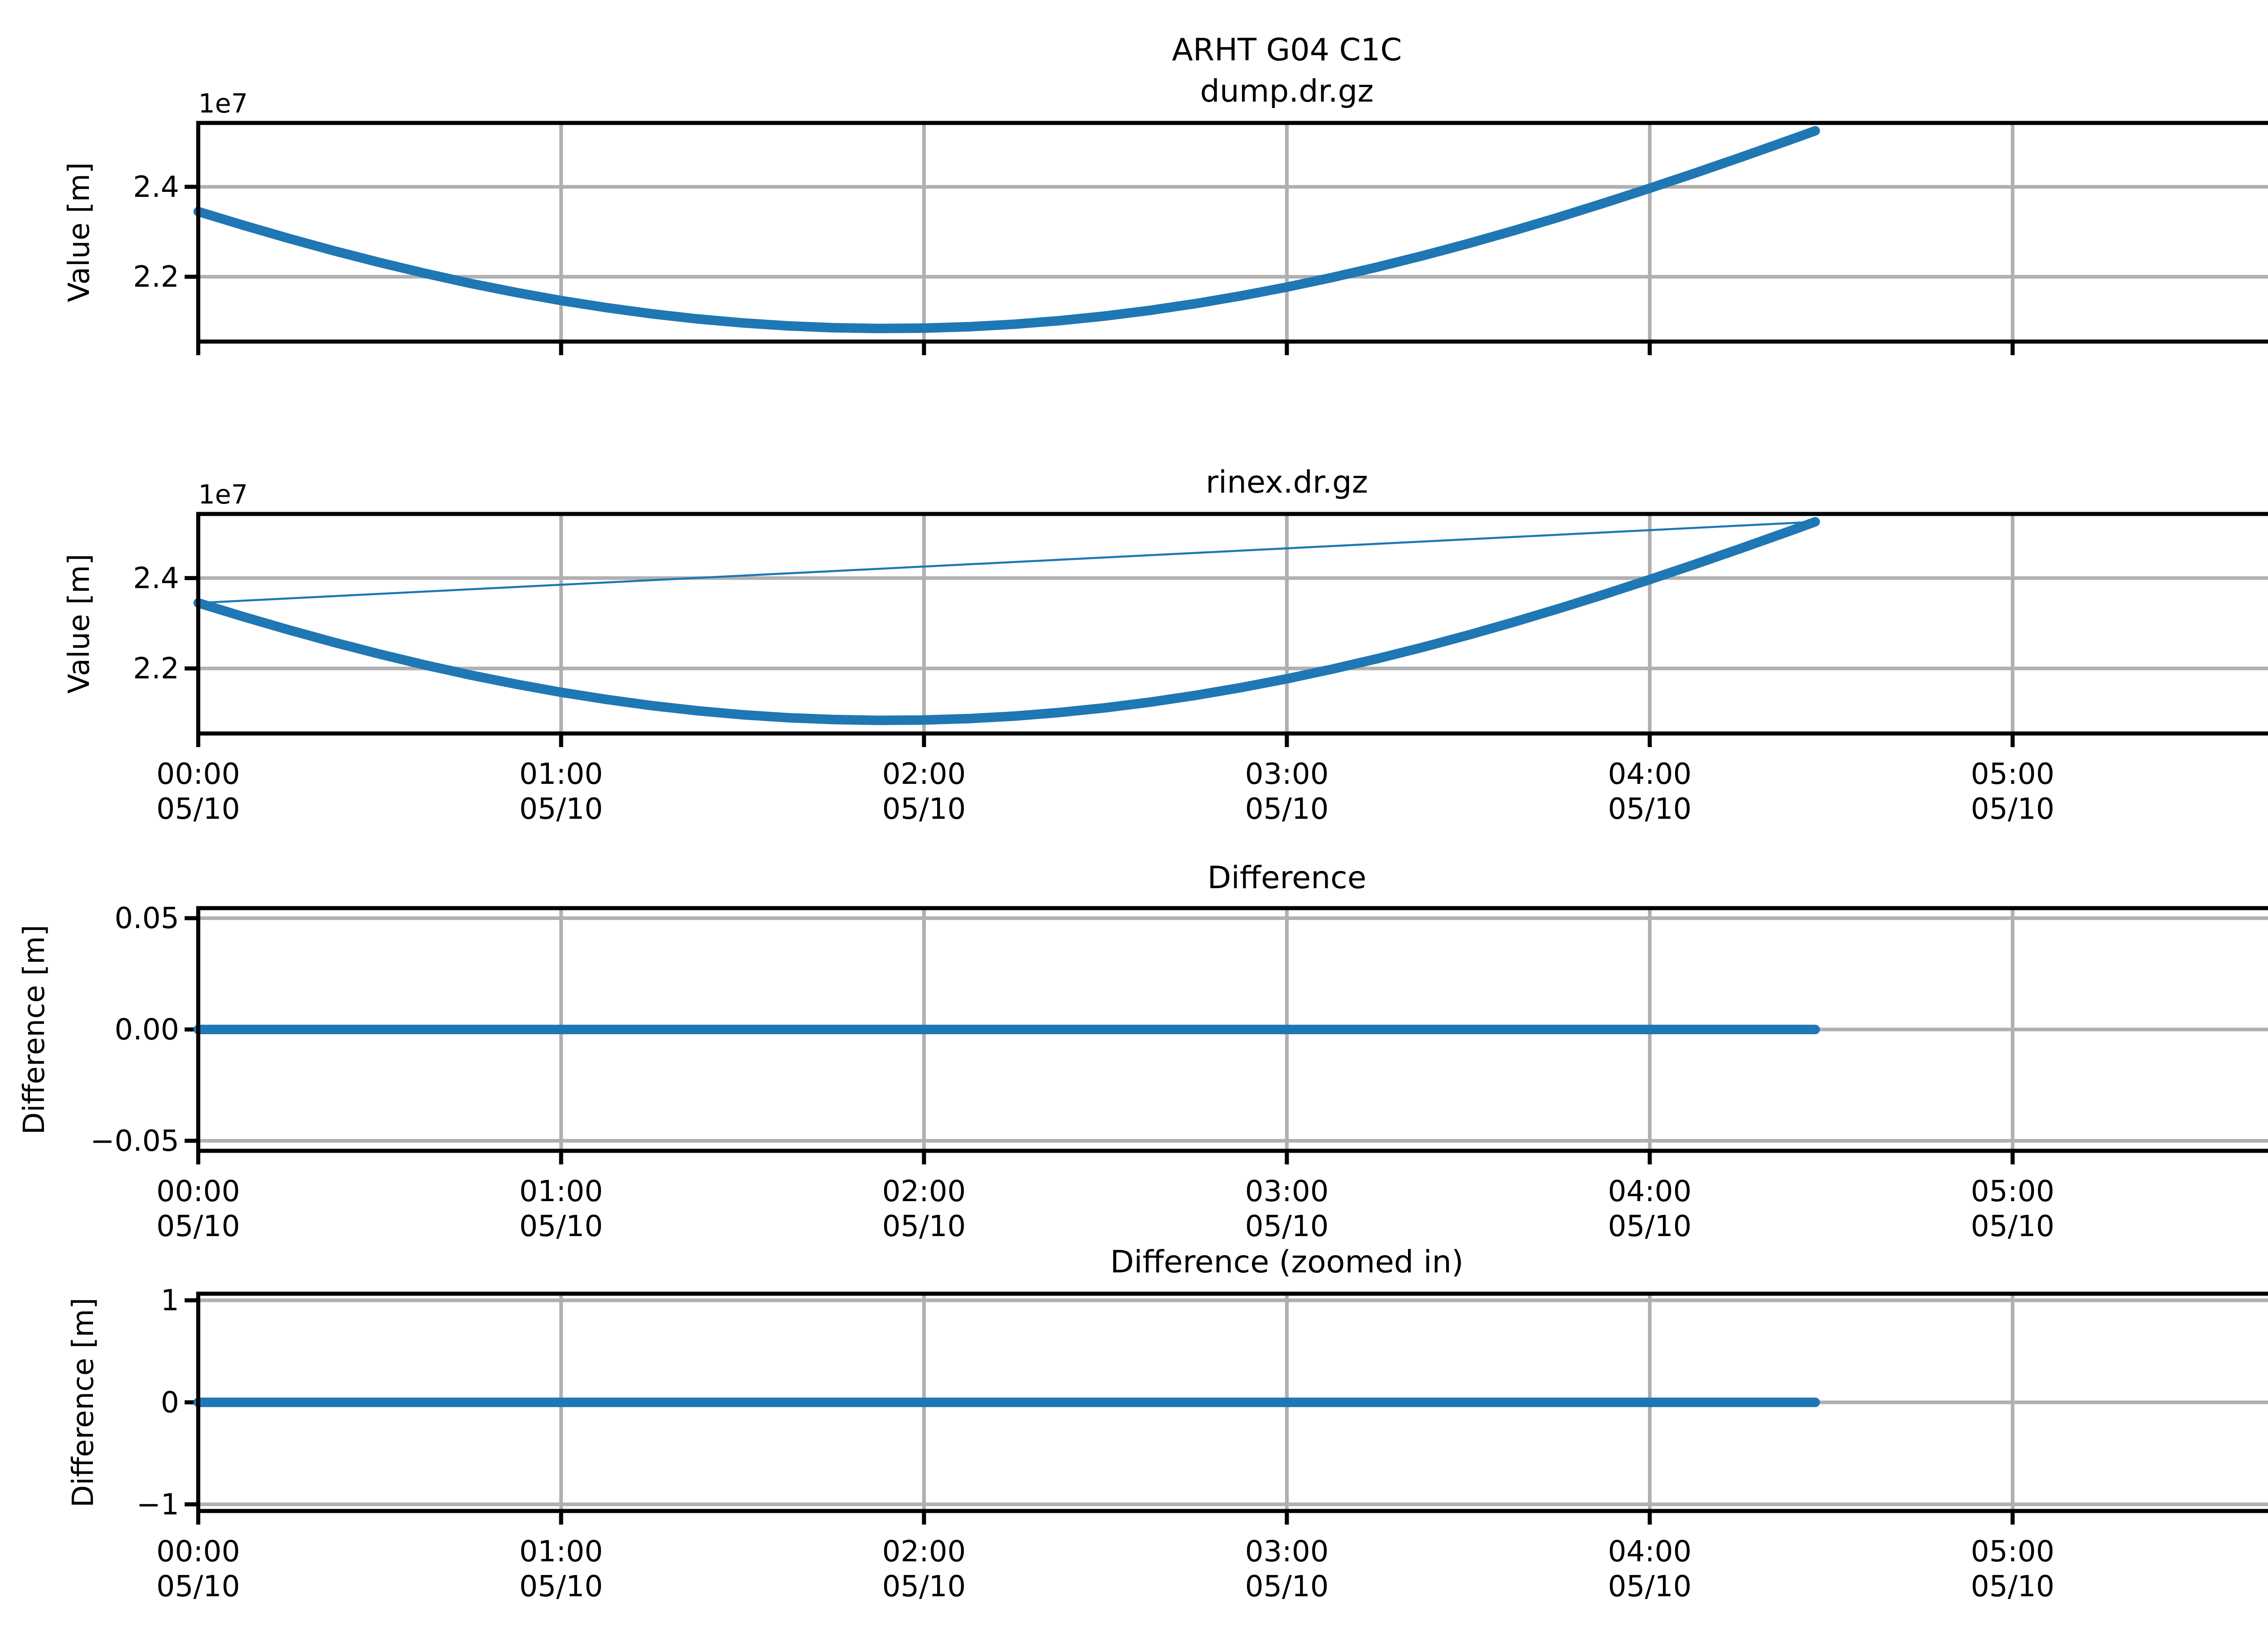  I want to click on y-tick-label: 0.00, so click(147, 1030).